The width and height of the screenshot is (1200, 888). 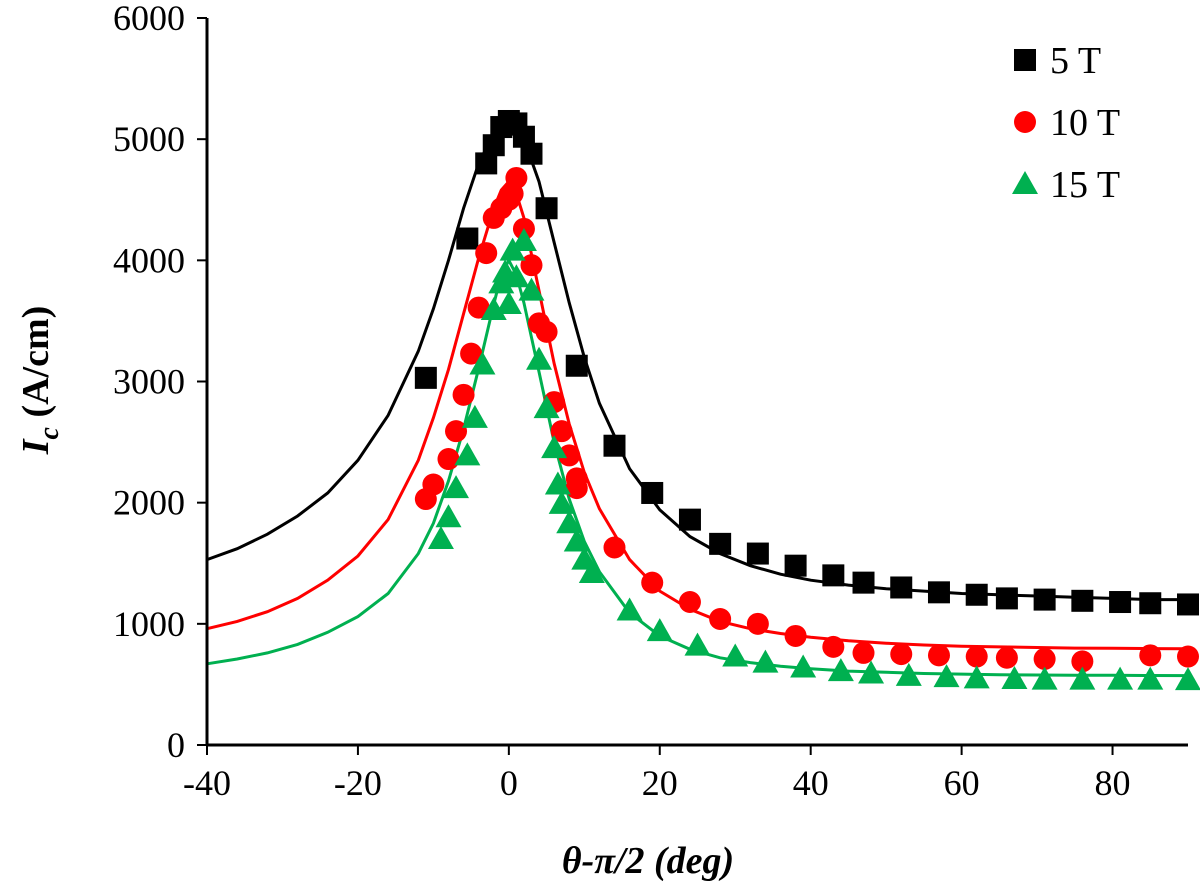 What do you see at coordinates (149, 19) in the screenshot?
I see `y-tick-label: 6000` at bounding box center [149, 19].